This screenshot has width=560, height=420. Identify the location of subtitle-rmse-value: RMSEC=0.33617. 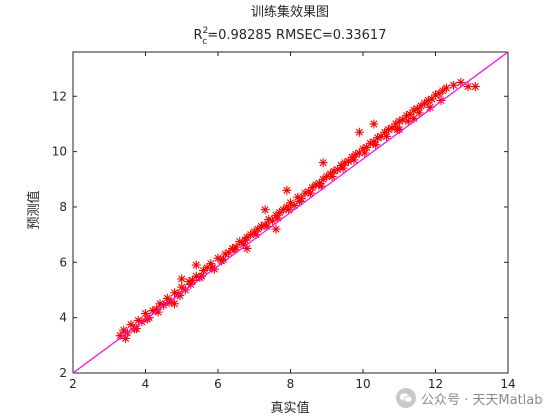
(331, 35).